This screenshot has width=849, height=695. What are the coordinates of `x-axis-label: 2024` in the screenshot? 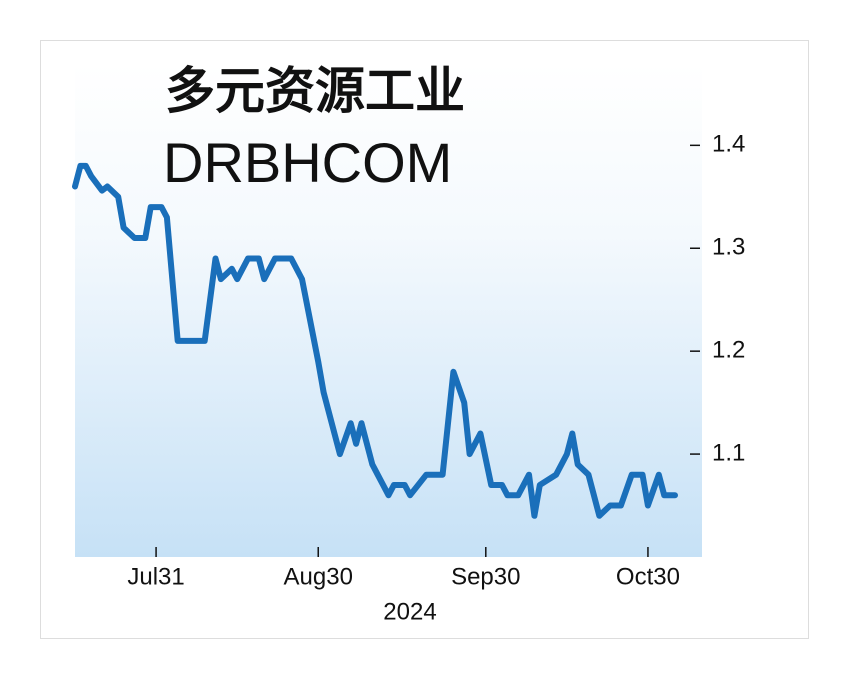 It's located at (409, 611).